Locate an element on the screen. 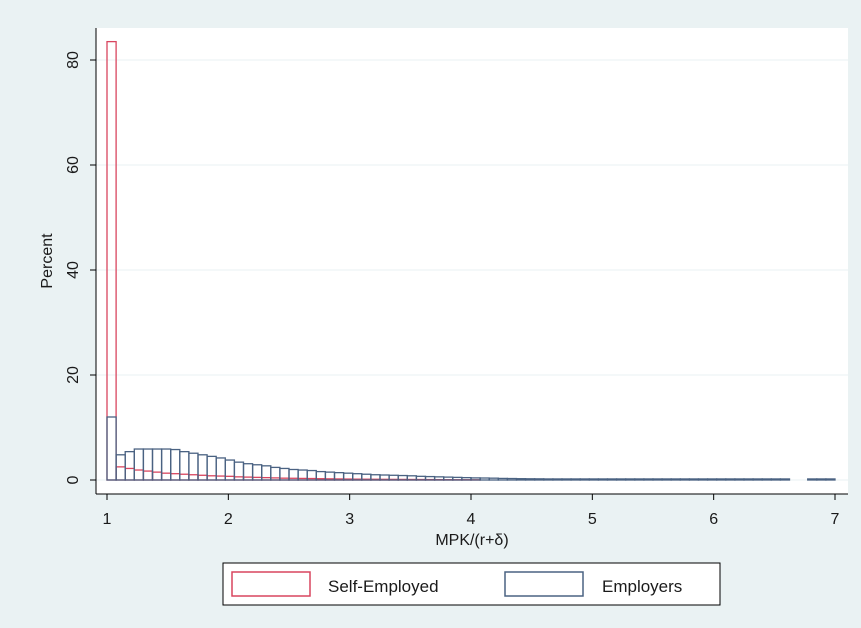  y-tick-label-60: 60 is located at coordinates (73, 165).